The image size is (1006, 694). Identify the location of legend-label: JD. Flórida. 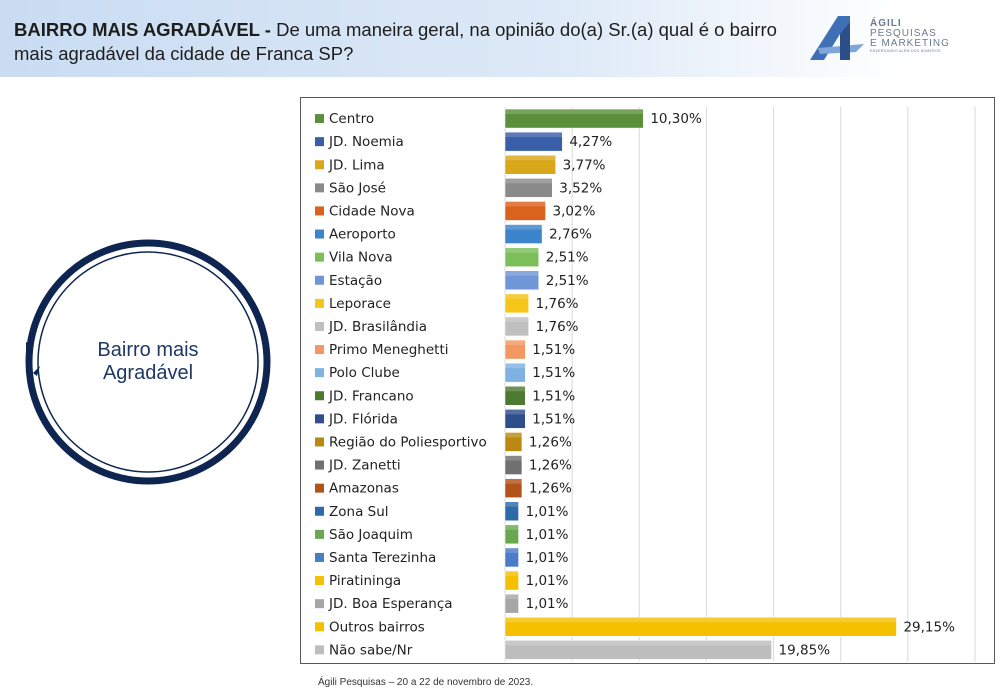
(363, 419).